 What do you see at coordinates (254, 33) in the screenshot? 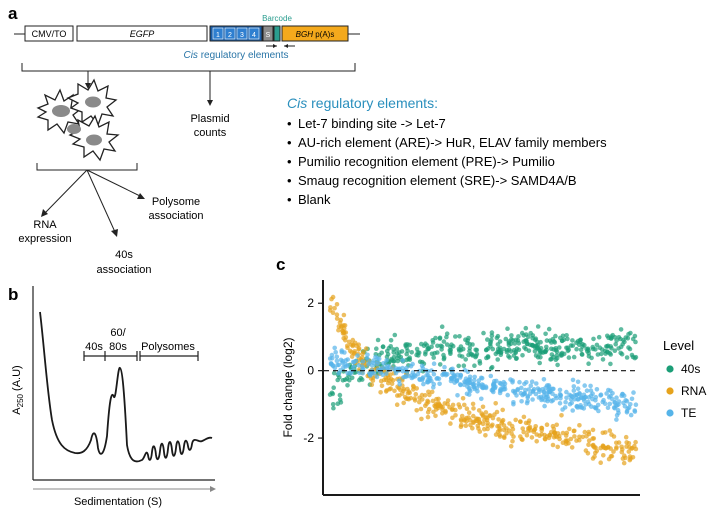
I see `site-4-box` at bounding box center [254, 33].